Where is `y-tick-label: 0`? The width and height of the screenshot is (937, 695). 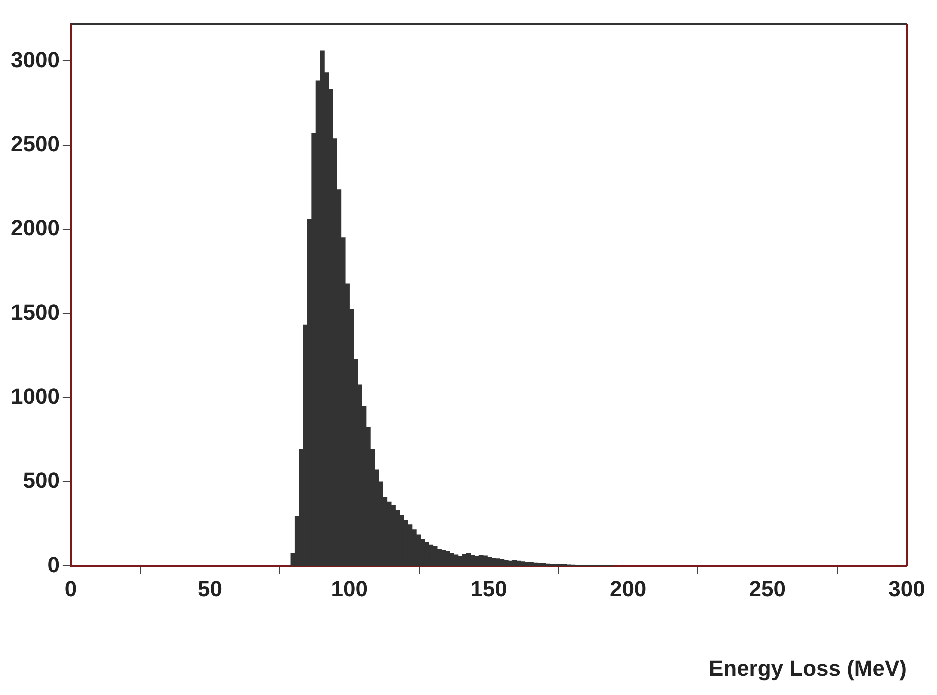
y-tick-label: 0 is located at coordinates (54, 565).